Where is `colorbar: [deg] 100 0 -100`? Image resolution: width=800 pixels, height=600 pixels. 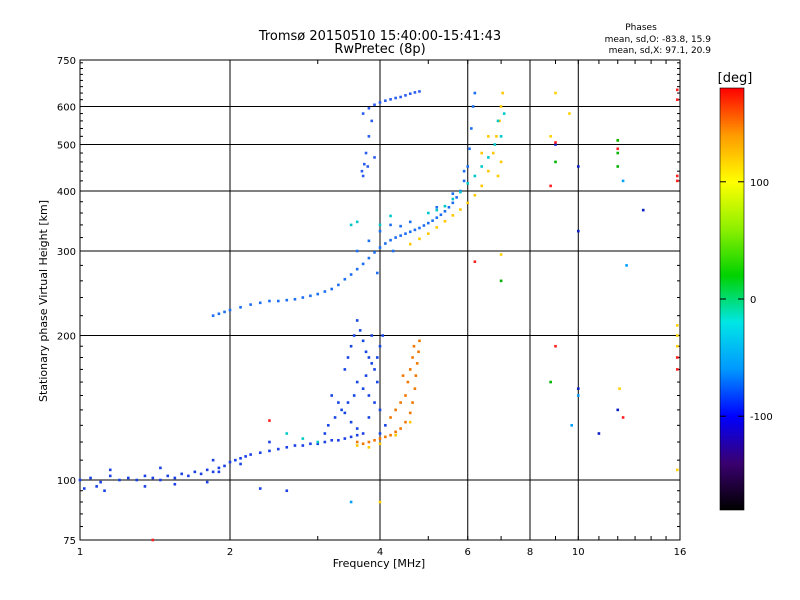 colorbar: [deg] 100 0 -100 is located at coordinates (745, 291).